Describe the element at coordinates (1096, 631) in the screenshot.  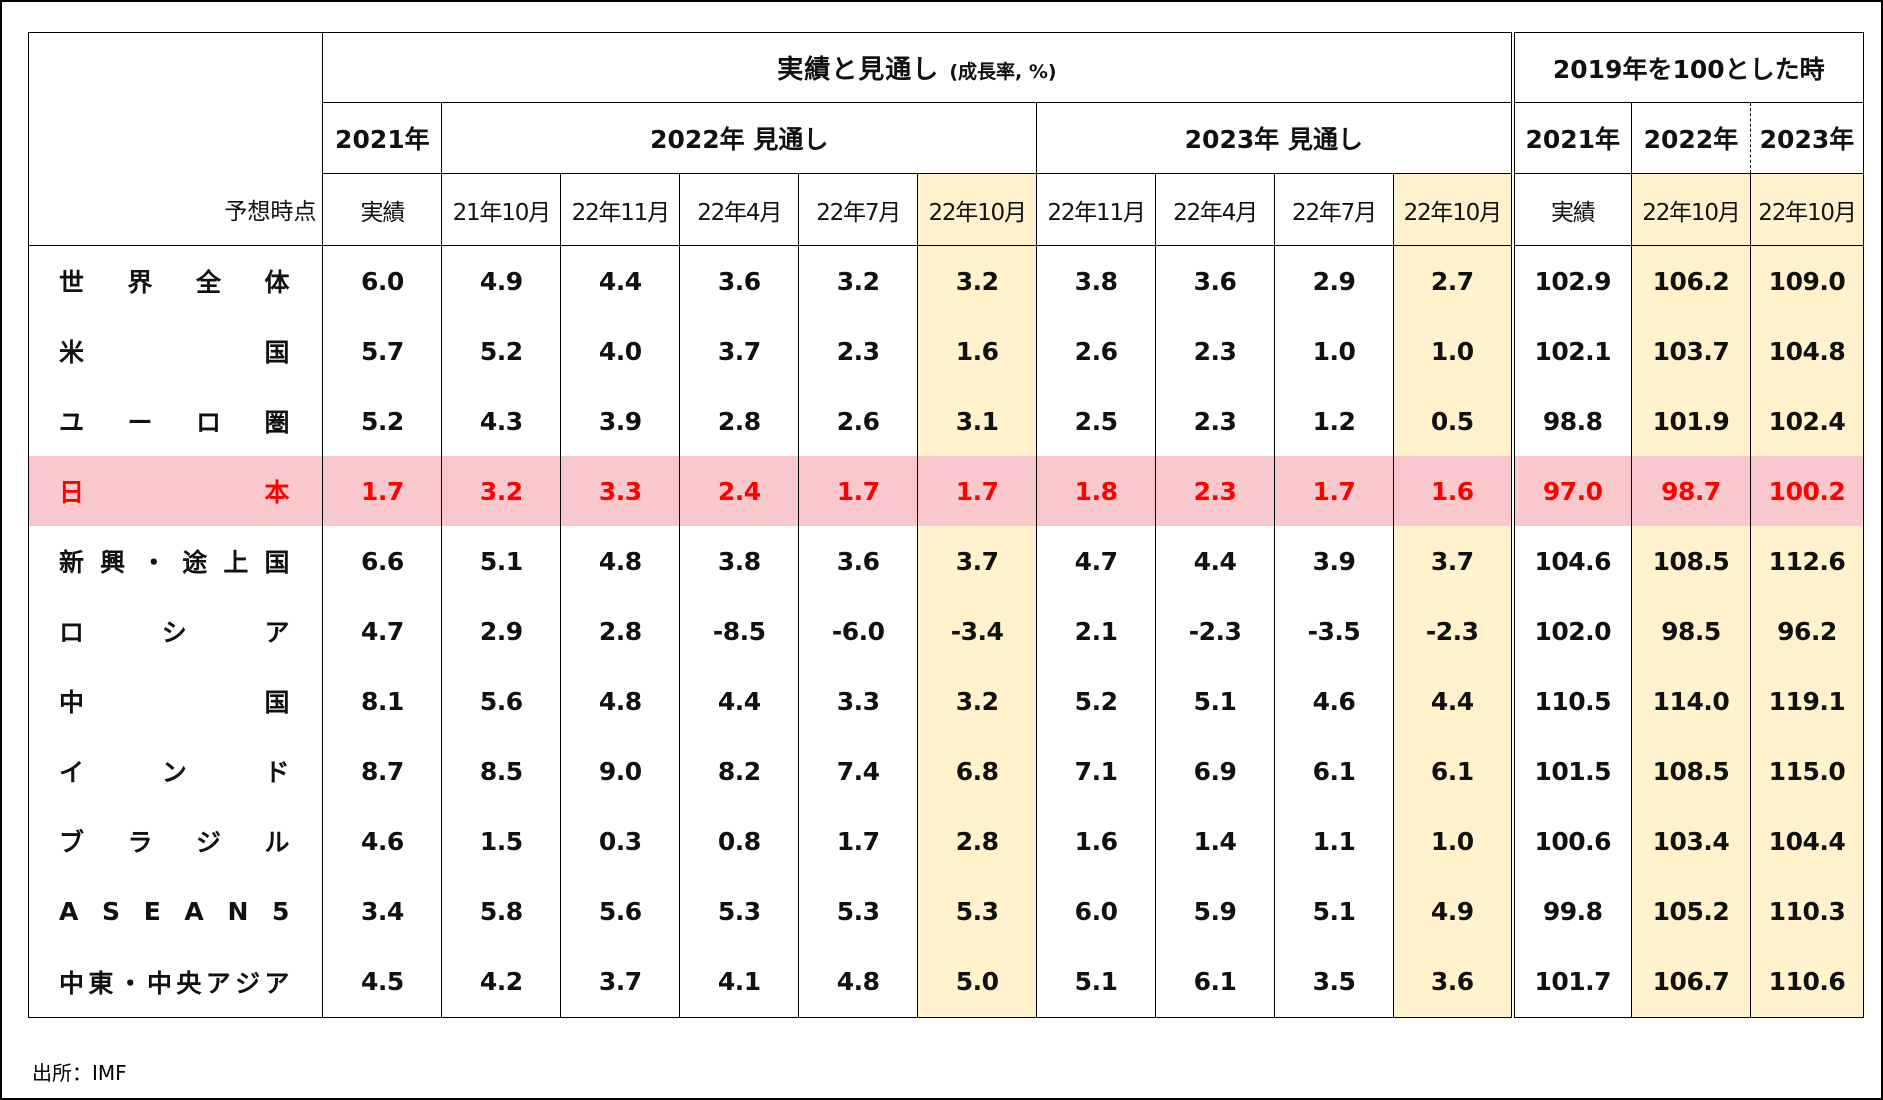
I see `value-cell: 2.1` at that location.